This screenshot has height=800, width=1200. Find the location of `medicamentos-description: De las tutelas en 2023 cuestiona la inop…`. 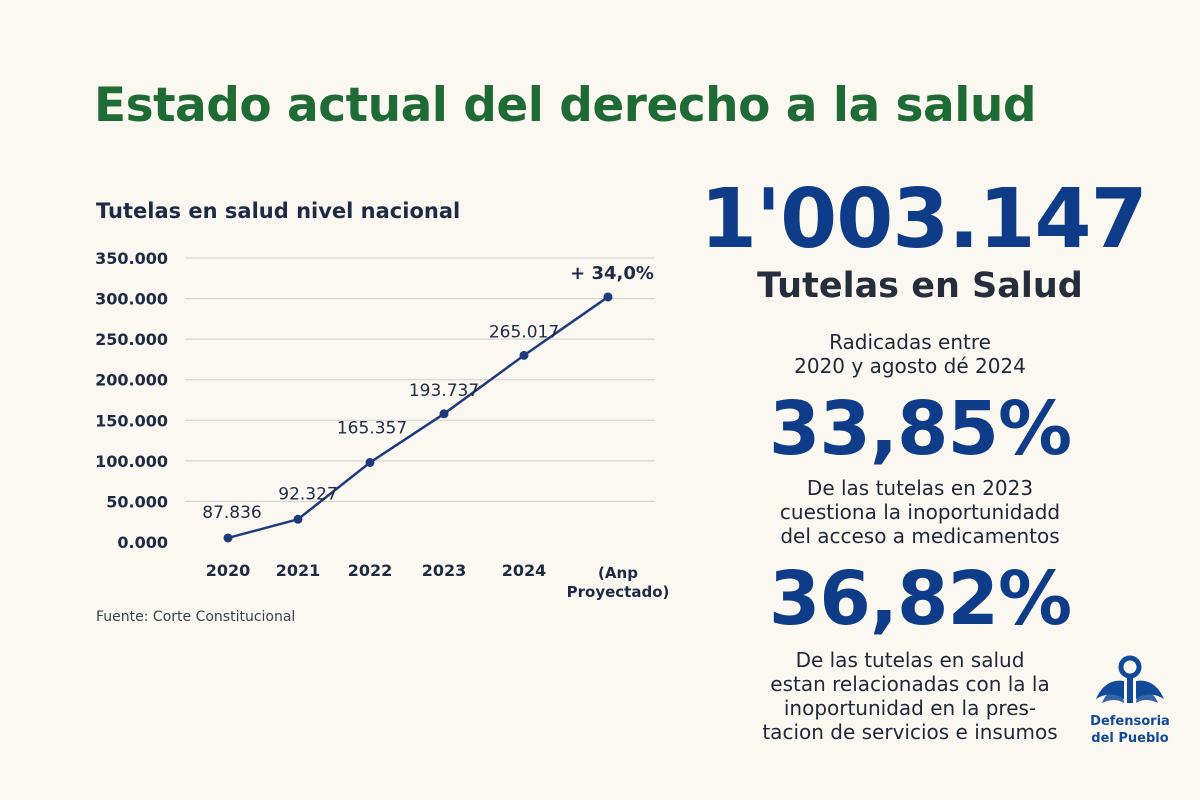

medicamentos-description: De las tutelas en 2023 cuestiona la inop… is located at coordinates (920, 512).